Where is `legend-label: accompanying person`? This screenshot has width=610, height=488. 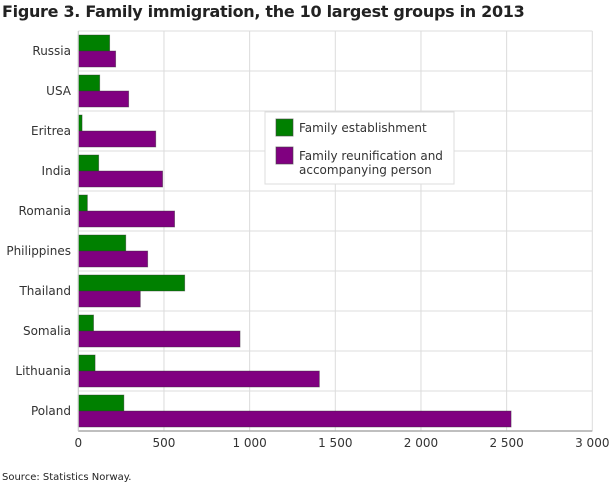
legend-label: accompanying person is located at coordinates (365, 170).